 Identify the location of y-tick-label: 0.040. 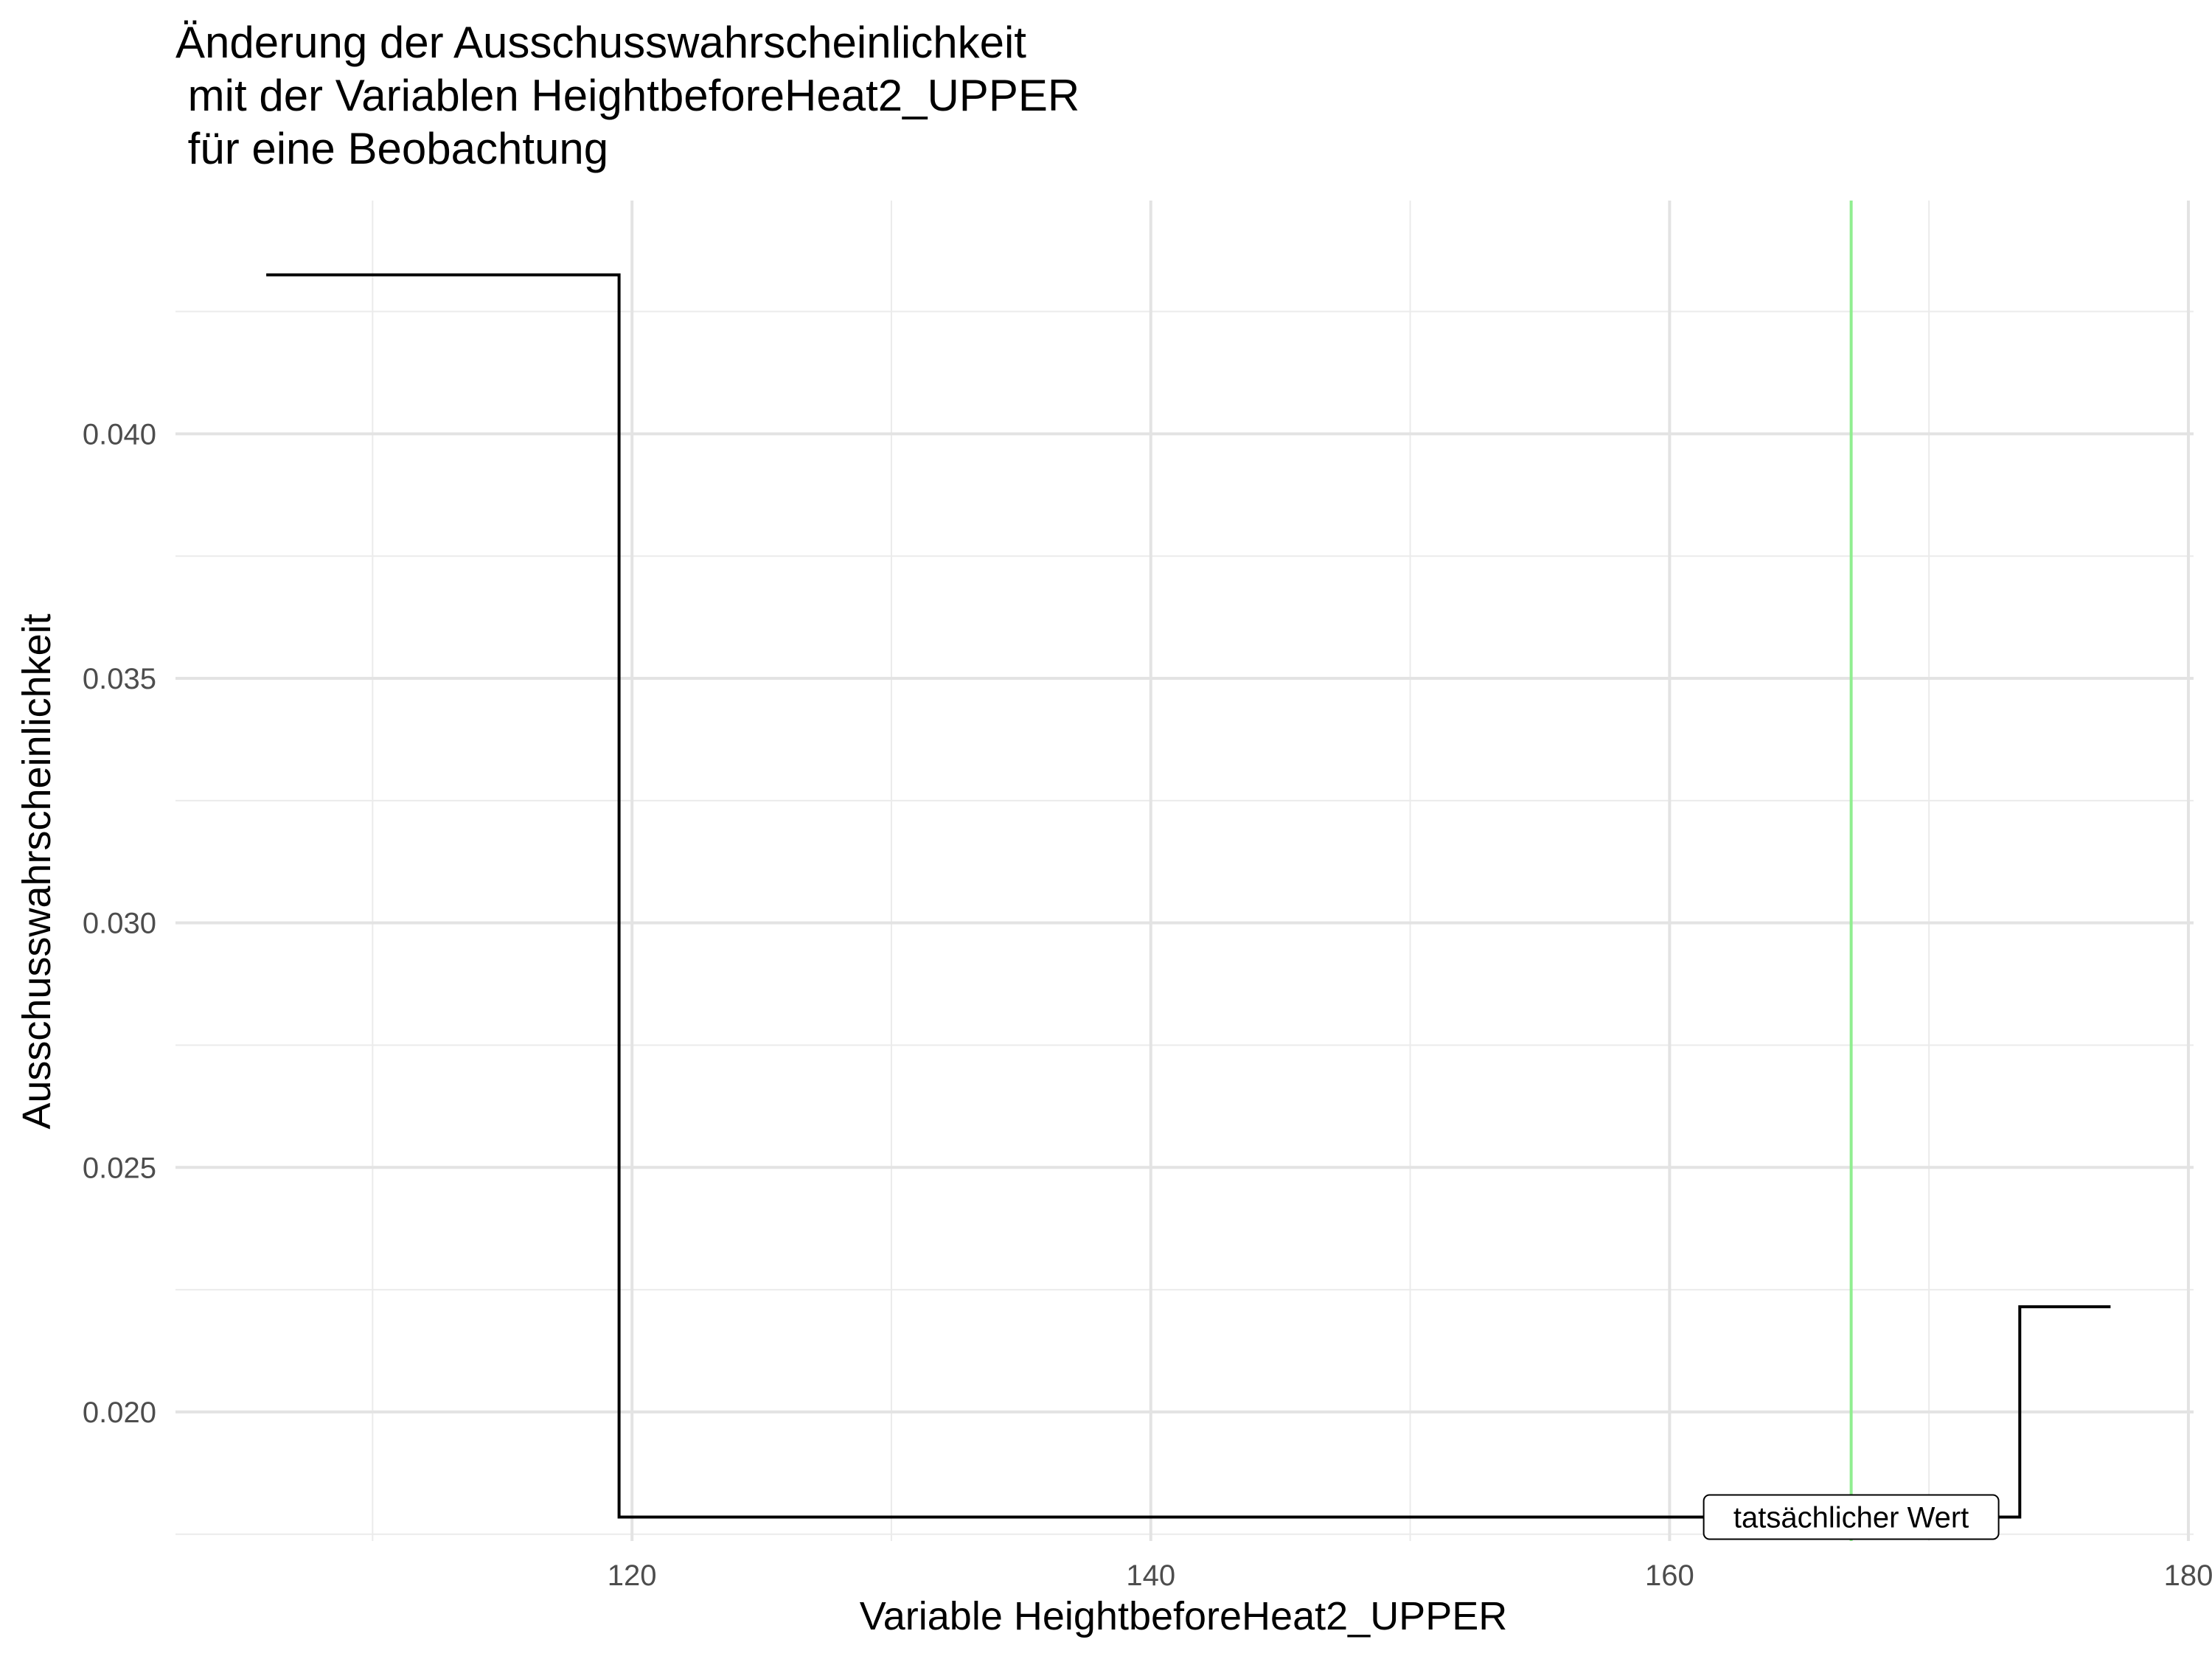
(119, 434).